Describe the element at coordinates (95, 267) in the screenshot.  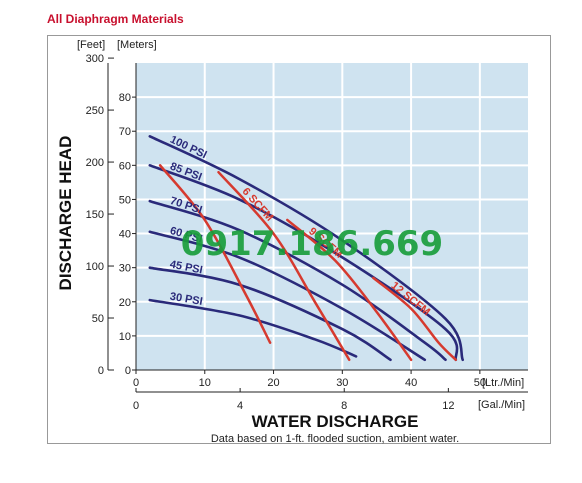
I see `y-tick-label-ft: 100` at that location.